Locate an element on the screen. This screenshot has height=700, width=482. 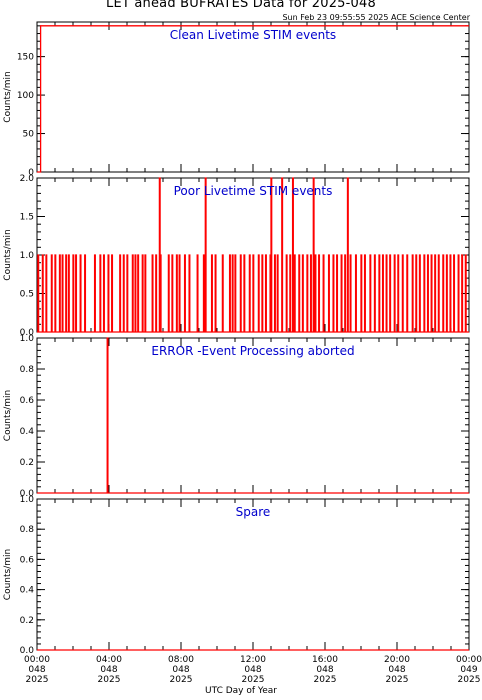
x-tick-label: 08:00 is located at coordinates (181, 660).